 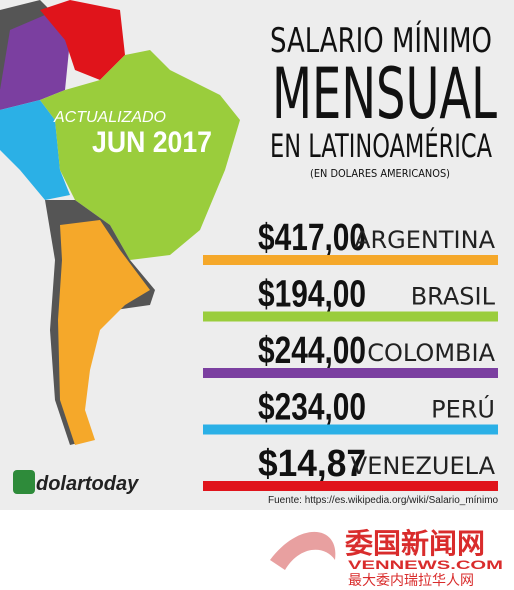 What do you see at coordinates (425, 565) in the screenshot?
I see `watermark-domain: VENNEWS.COM` at bounding box center [425, 565].